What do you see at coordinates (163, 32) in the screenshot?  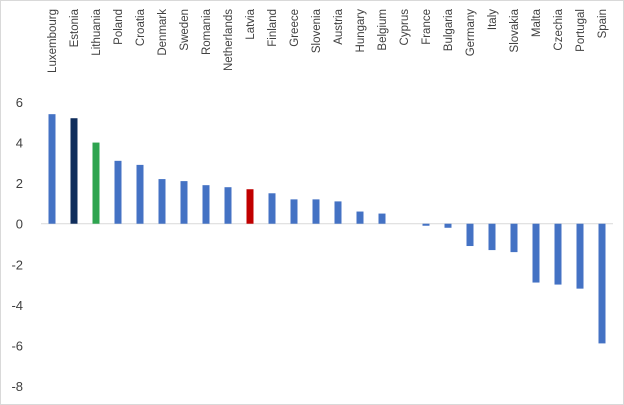 I see `category-label: Denmark` at bounding box center [163, 32].